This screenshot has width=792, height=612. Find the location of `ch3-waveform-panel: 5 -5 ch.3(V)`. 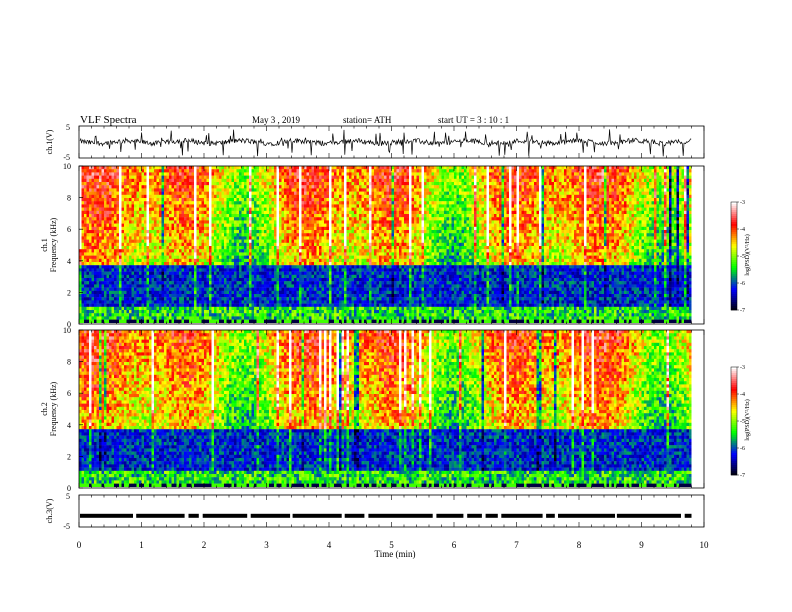

ch3-waveform-panel: 5 -5 ch.3(V) is located at coordinates (375, 511).